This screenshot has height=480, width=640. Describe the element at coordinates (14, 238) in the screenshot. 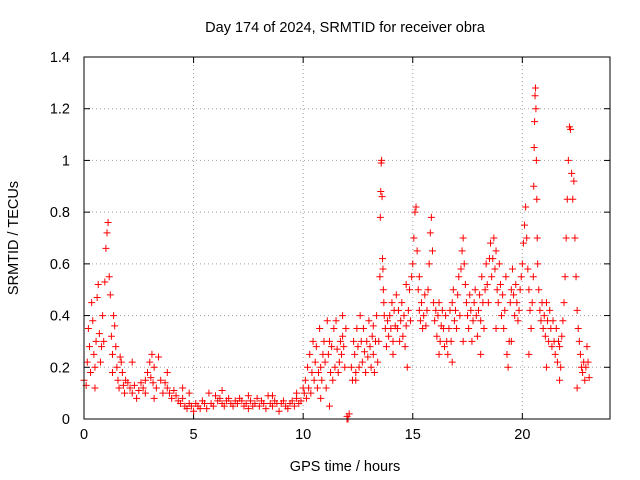

I see `y-axis-label: SRMTID / TECUs` at that location.